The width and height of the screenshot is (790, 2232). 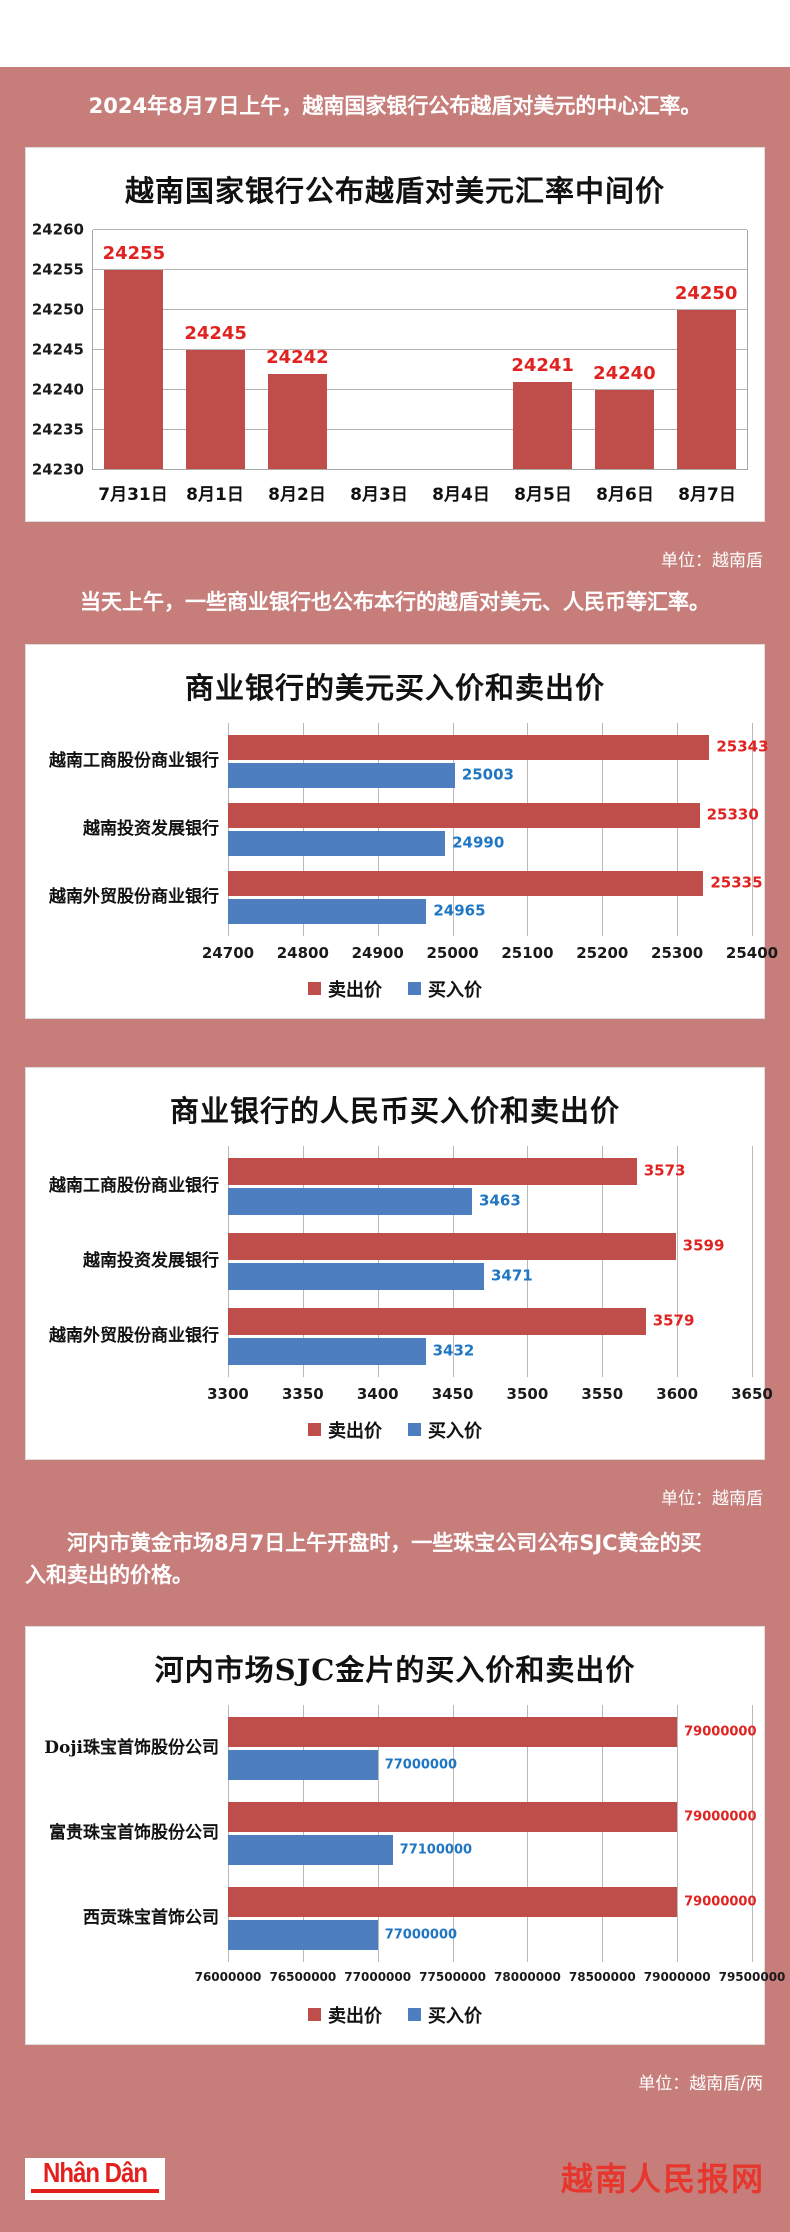 What do you see at coordinates (490, 1336) in the screenshot?
I see `bar-group: 3579 3432` at bounding box center [490, 1336].